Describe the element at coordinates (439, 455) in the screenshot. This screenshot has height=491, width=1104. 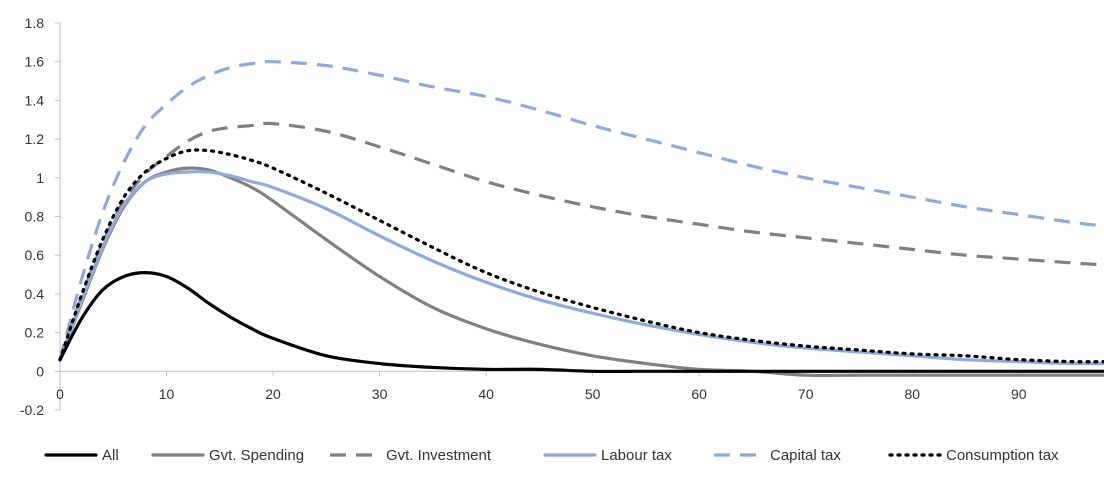
I see `legend-label: Gvt. Investment` at that location.